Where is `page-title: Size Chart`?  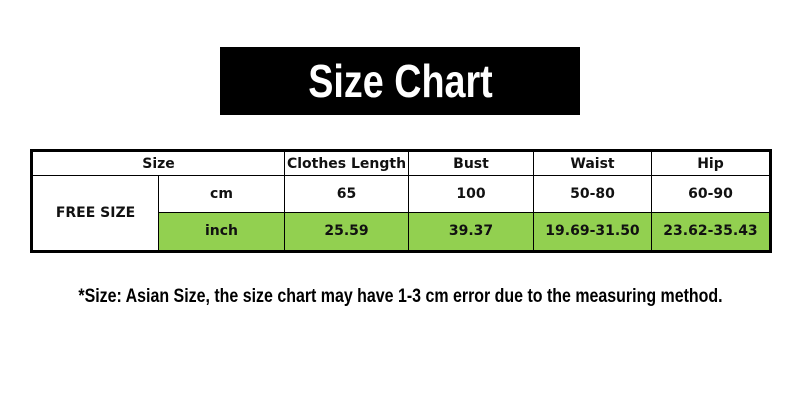
page-title: Size Chart is located at coordinates (400, 81).